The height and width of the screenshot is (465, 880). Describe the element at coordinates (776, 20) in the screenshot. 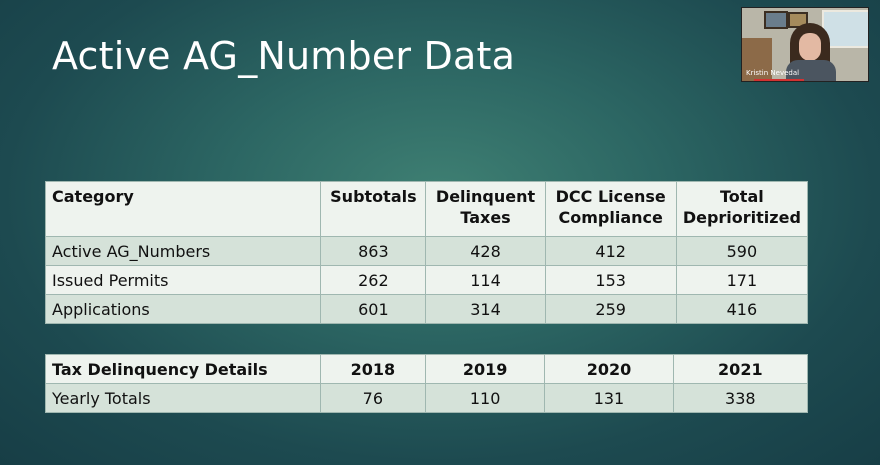

I see `webcam-picture-frame` at that location.